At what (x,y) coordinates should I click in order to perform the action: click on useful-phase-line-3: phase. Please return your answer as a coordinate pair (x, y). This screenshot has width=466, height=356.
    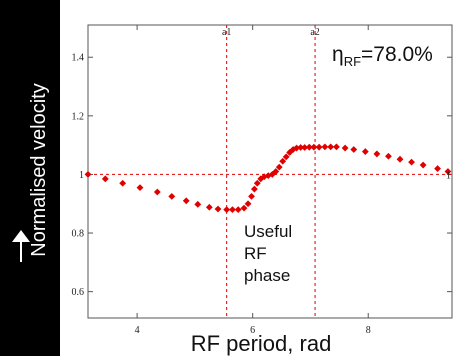
    Looking at the image, I should click on (267, 275).